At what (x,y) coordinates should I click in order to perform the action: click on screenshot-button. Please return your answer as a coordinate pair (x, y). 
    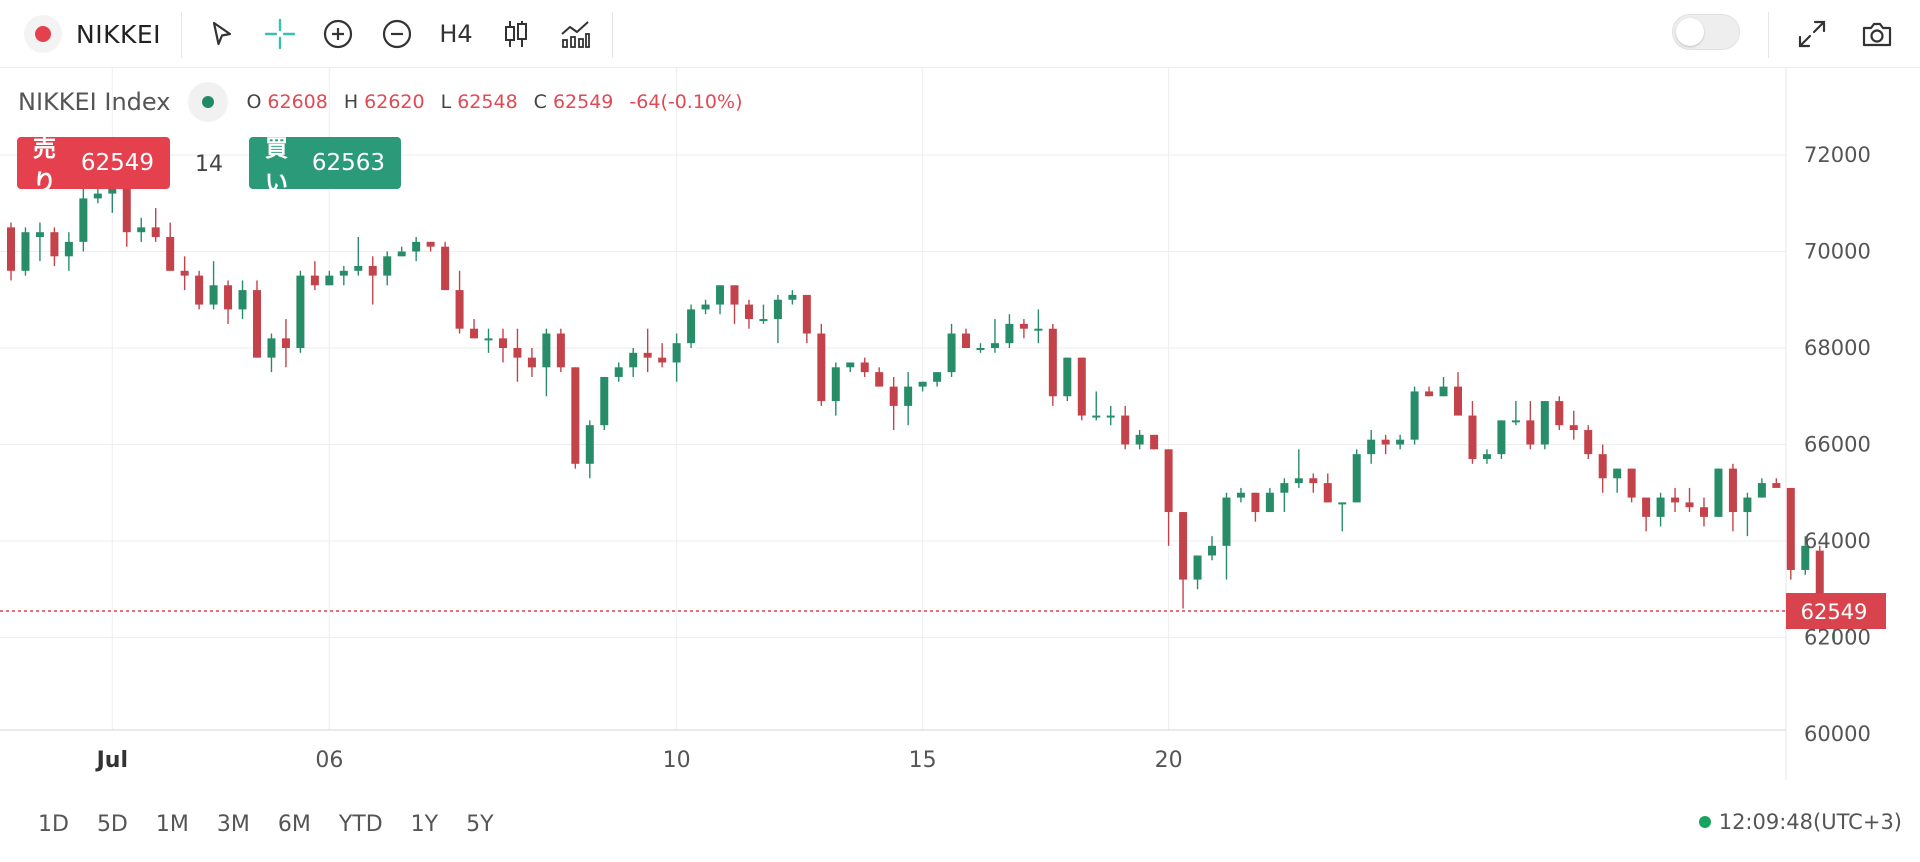
    Looking at the image, I should click on (1877, 34).